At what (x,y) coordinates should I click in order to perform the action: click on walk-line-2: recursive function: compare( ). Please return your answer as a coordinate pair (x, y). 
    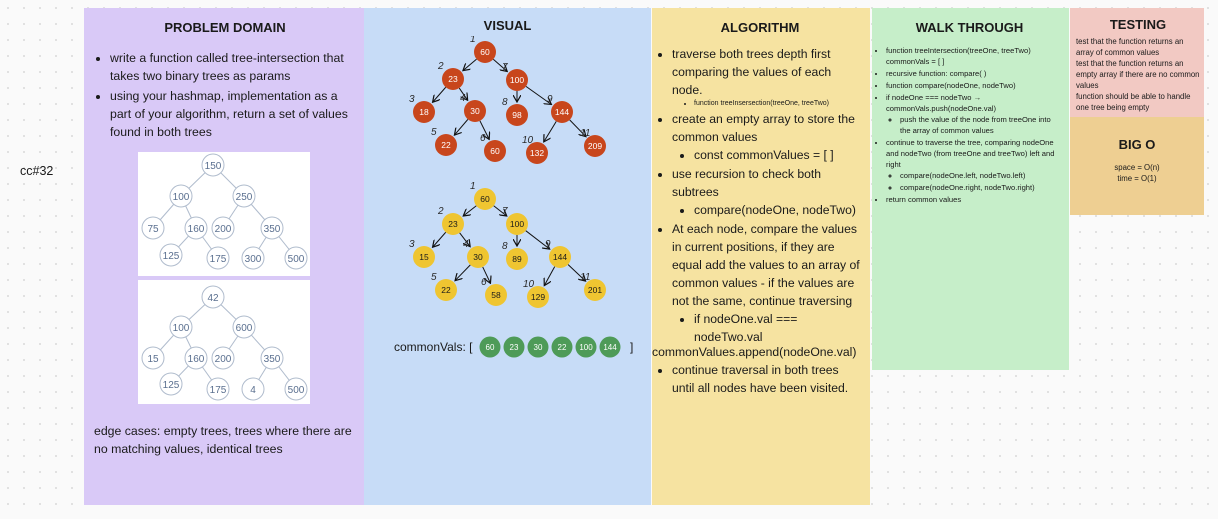
    Looking at the image, I should click on (974, 73).